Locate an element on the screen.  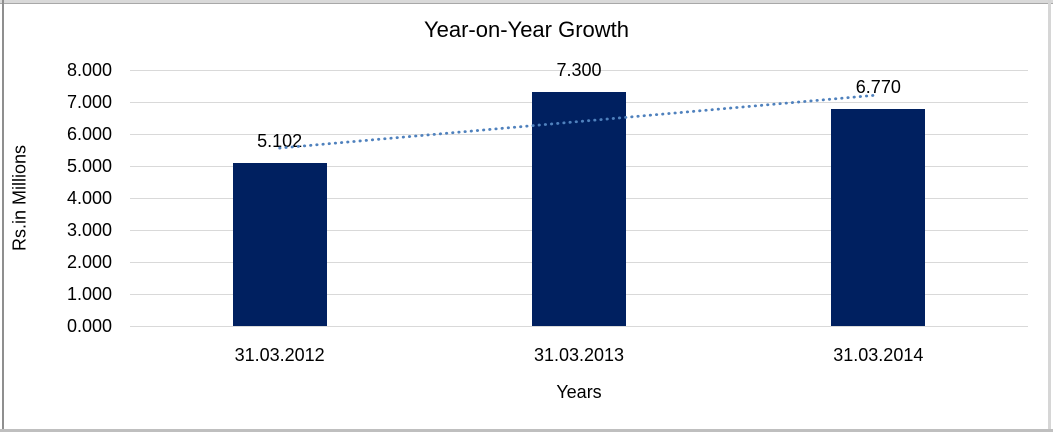
y-tick-label: 3.000 is located at coordinates (89, 230).